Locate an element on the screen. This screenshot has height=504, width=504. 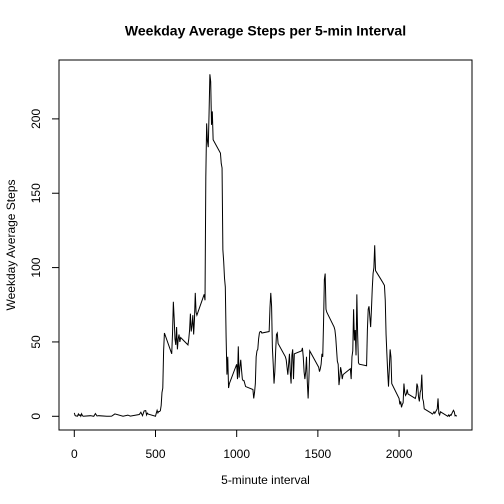
chart-title: Weekday Average Steps per 5-min Interval is located at coordinates (265, 31).